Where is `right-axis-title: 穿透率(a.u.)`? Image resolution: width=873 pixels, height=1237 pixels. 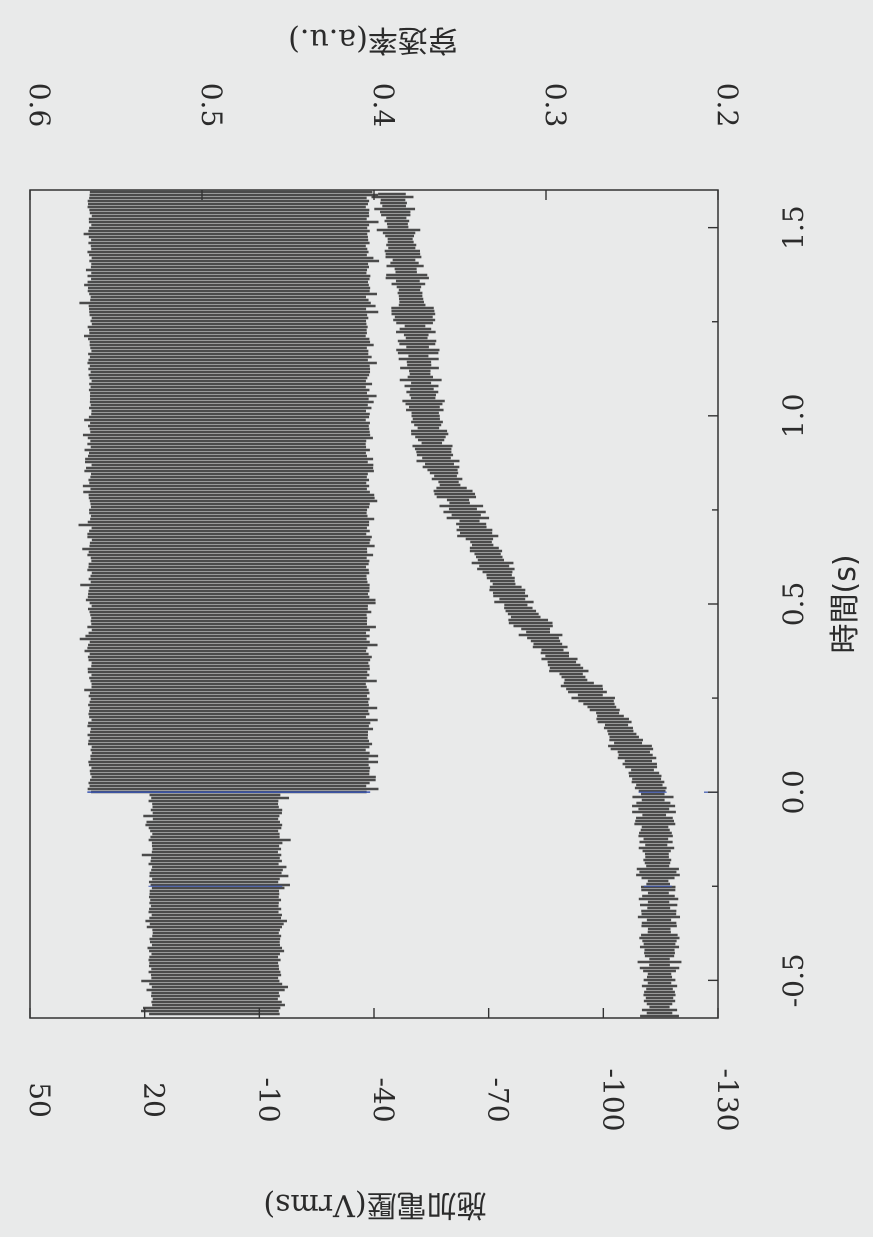
right-axis-title: 穿透率(a.u.) is located at coordinates (373, 39).